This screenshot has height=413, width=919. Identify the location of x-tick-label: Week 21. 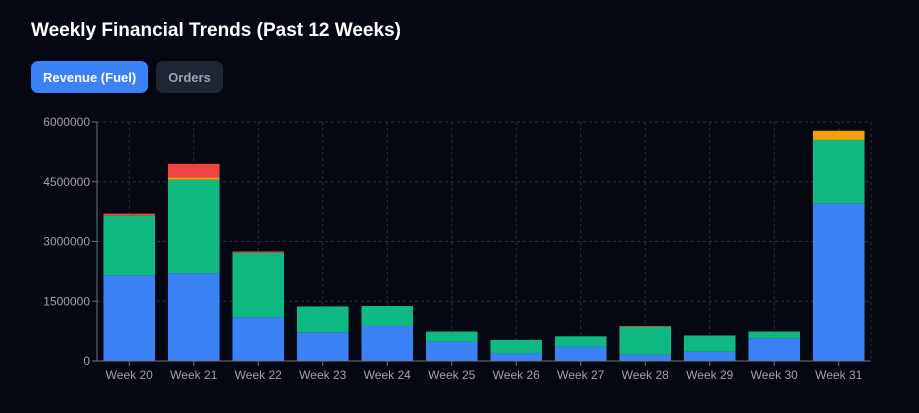
(193, 375).